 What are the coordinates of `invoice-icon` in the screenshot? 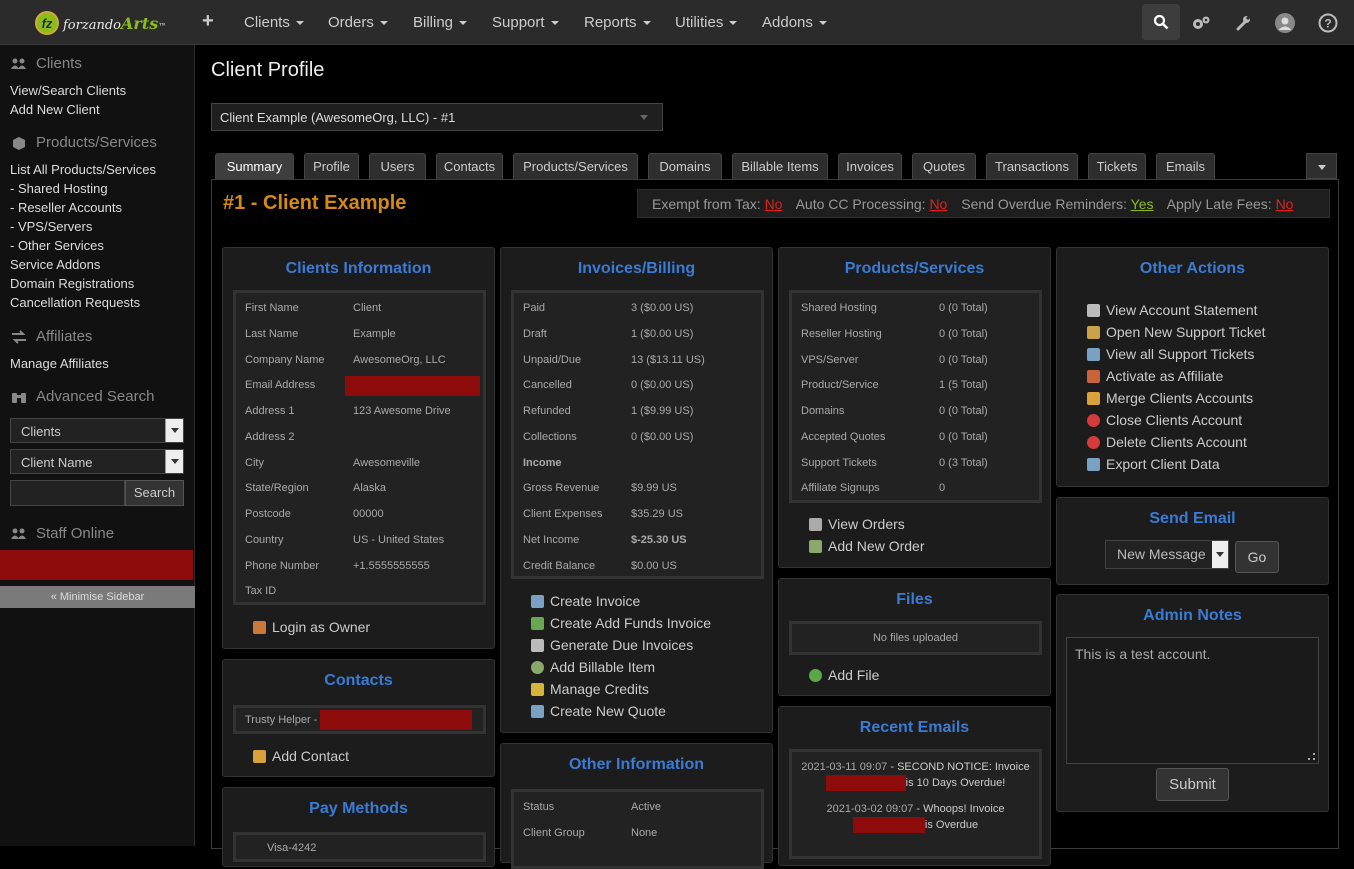 It's located at (537, 601).